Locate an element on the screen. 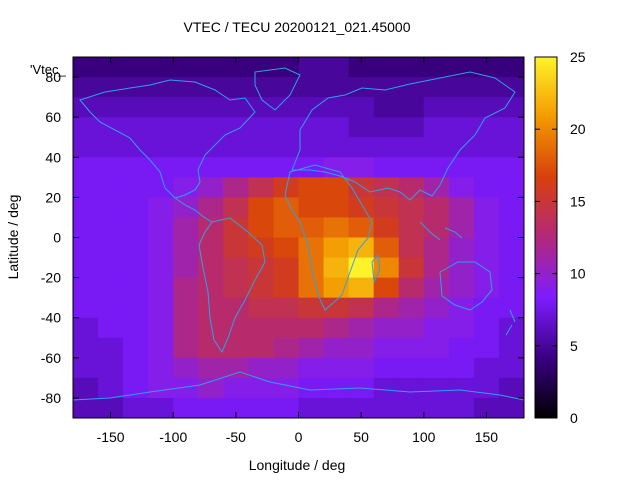 The height and width of the screenshot is (480, 640). coastline-central-america is located at coordinates (193, 210).